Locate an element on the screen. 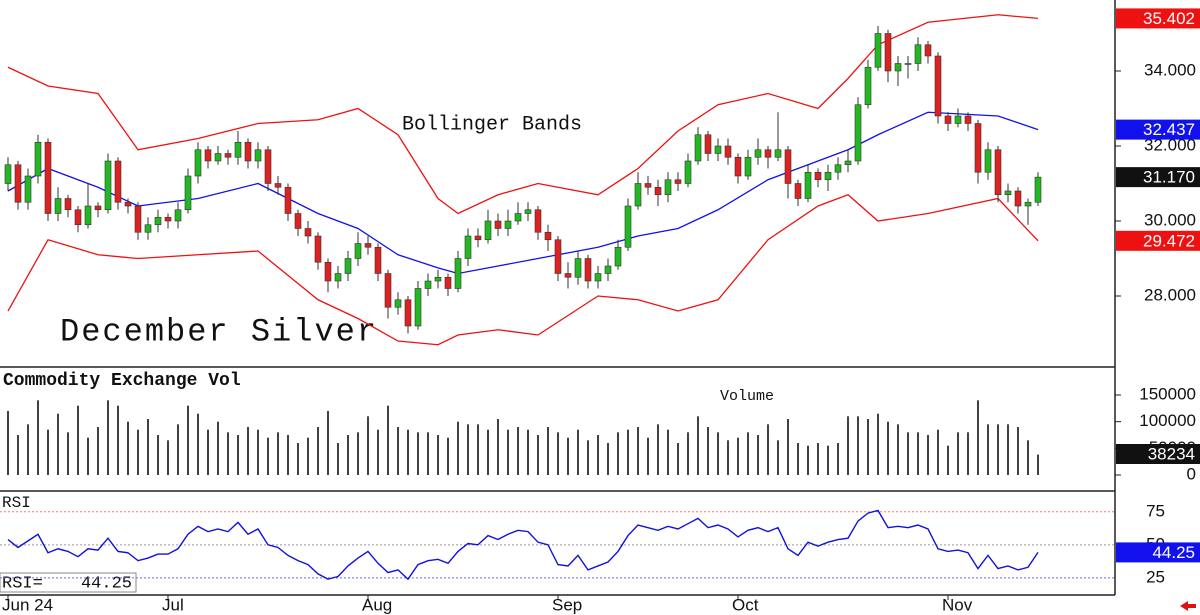  x-tick-label: Oct is located at coordinates (745, 604).